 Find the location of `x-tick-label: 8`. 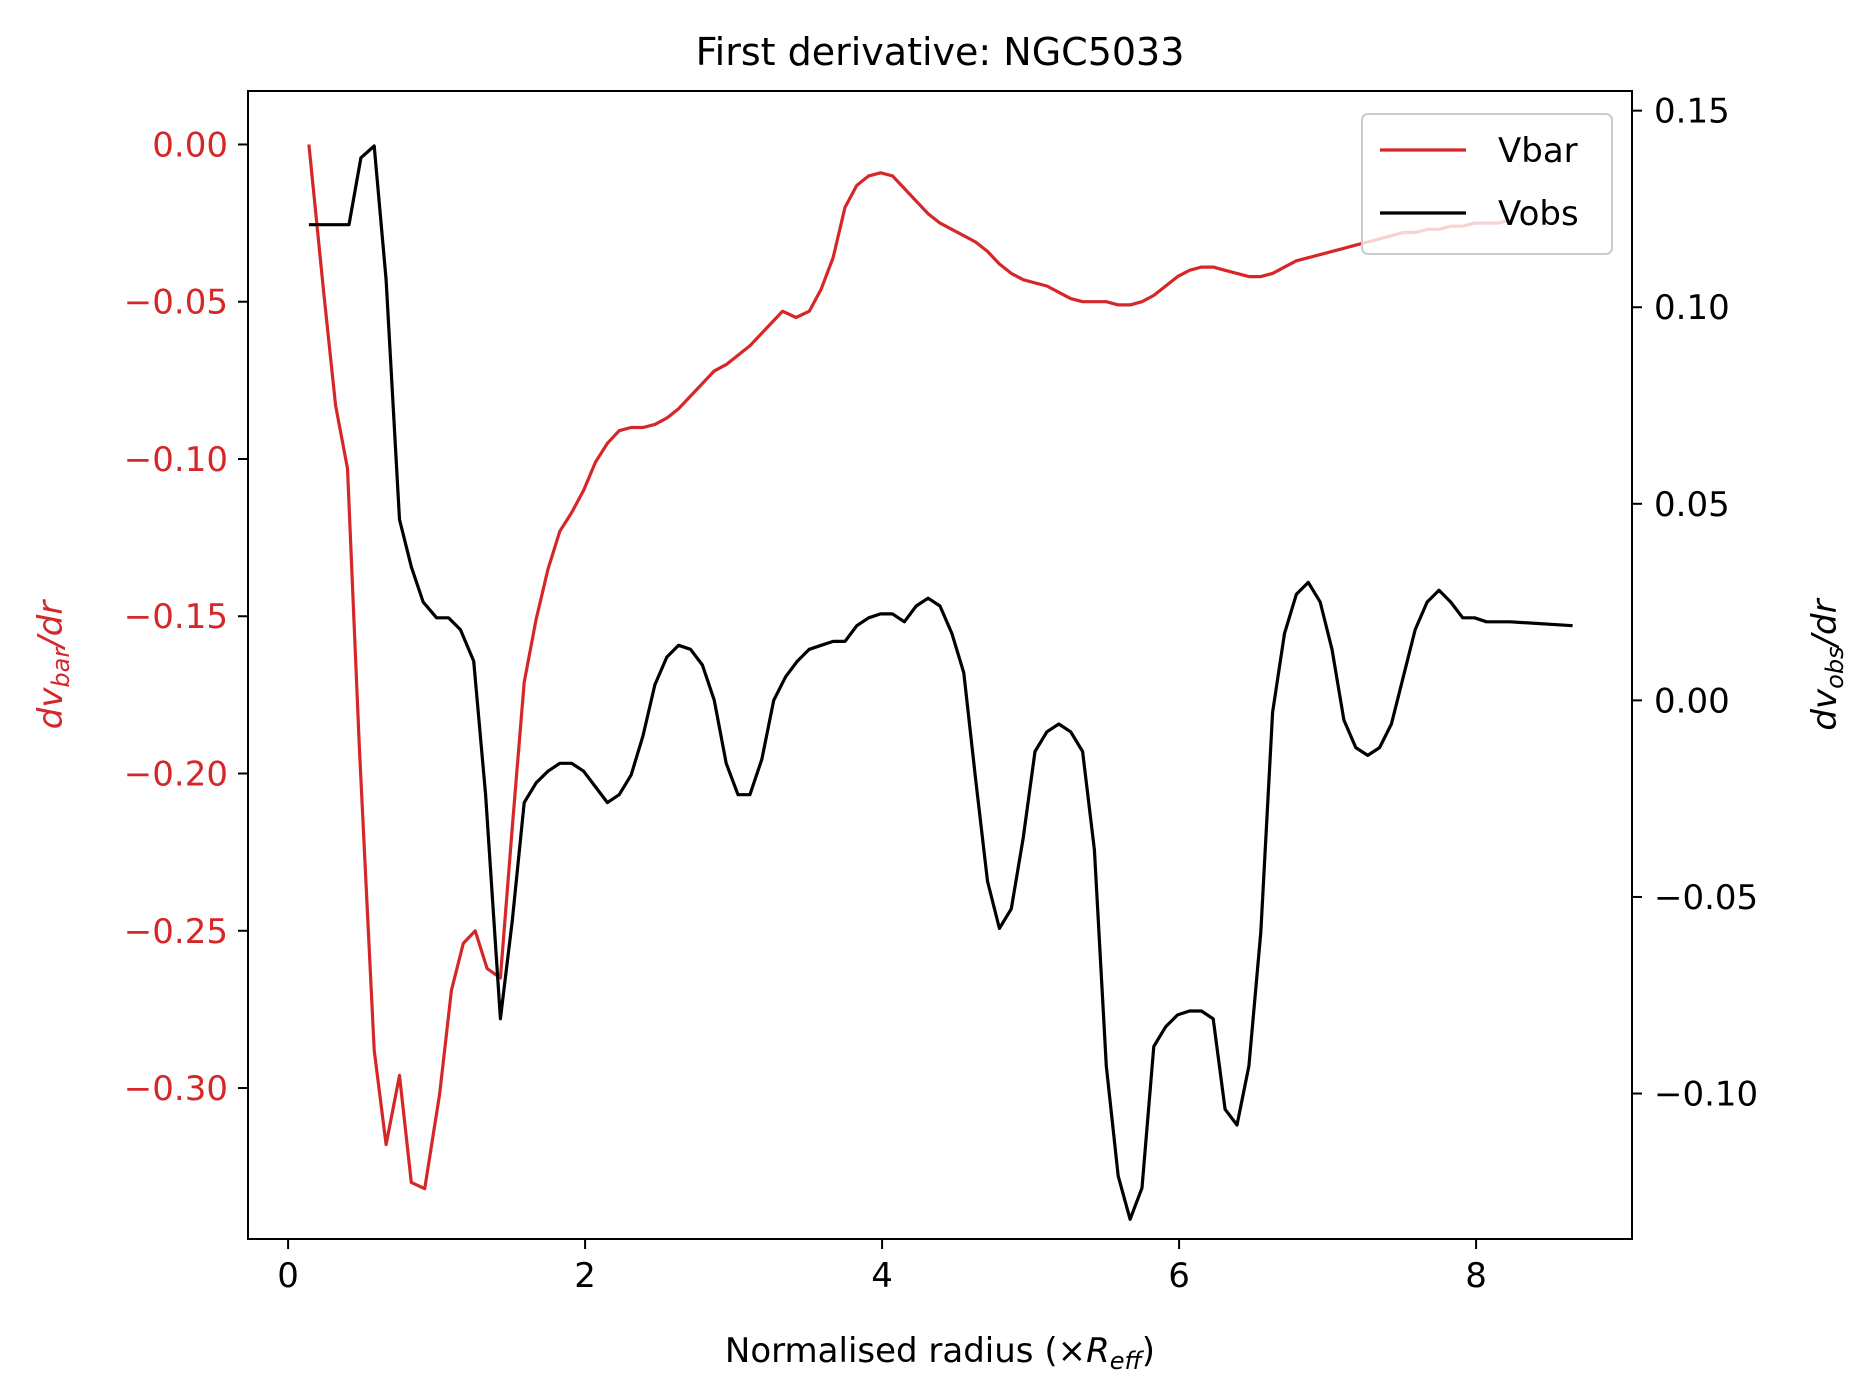

x-tick-label: 8 is located at coordinates (1476, 1276).